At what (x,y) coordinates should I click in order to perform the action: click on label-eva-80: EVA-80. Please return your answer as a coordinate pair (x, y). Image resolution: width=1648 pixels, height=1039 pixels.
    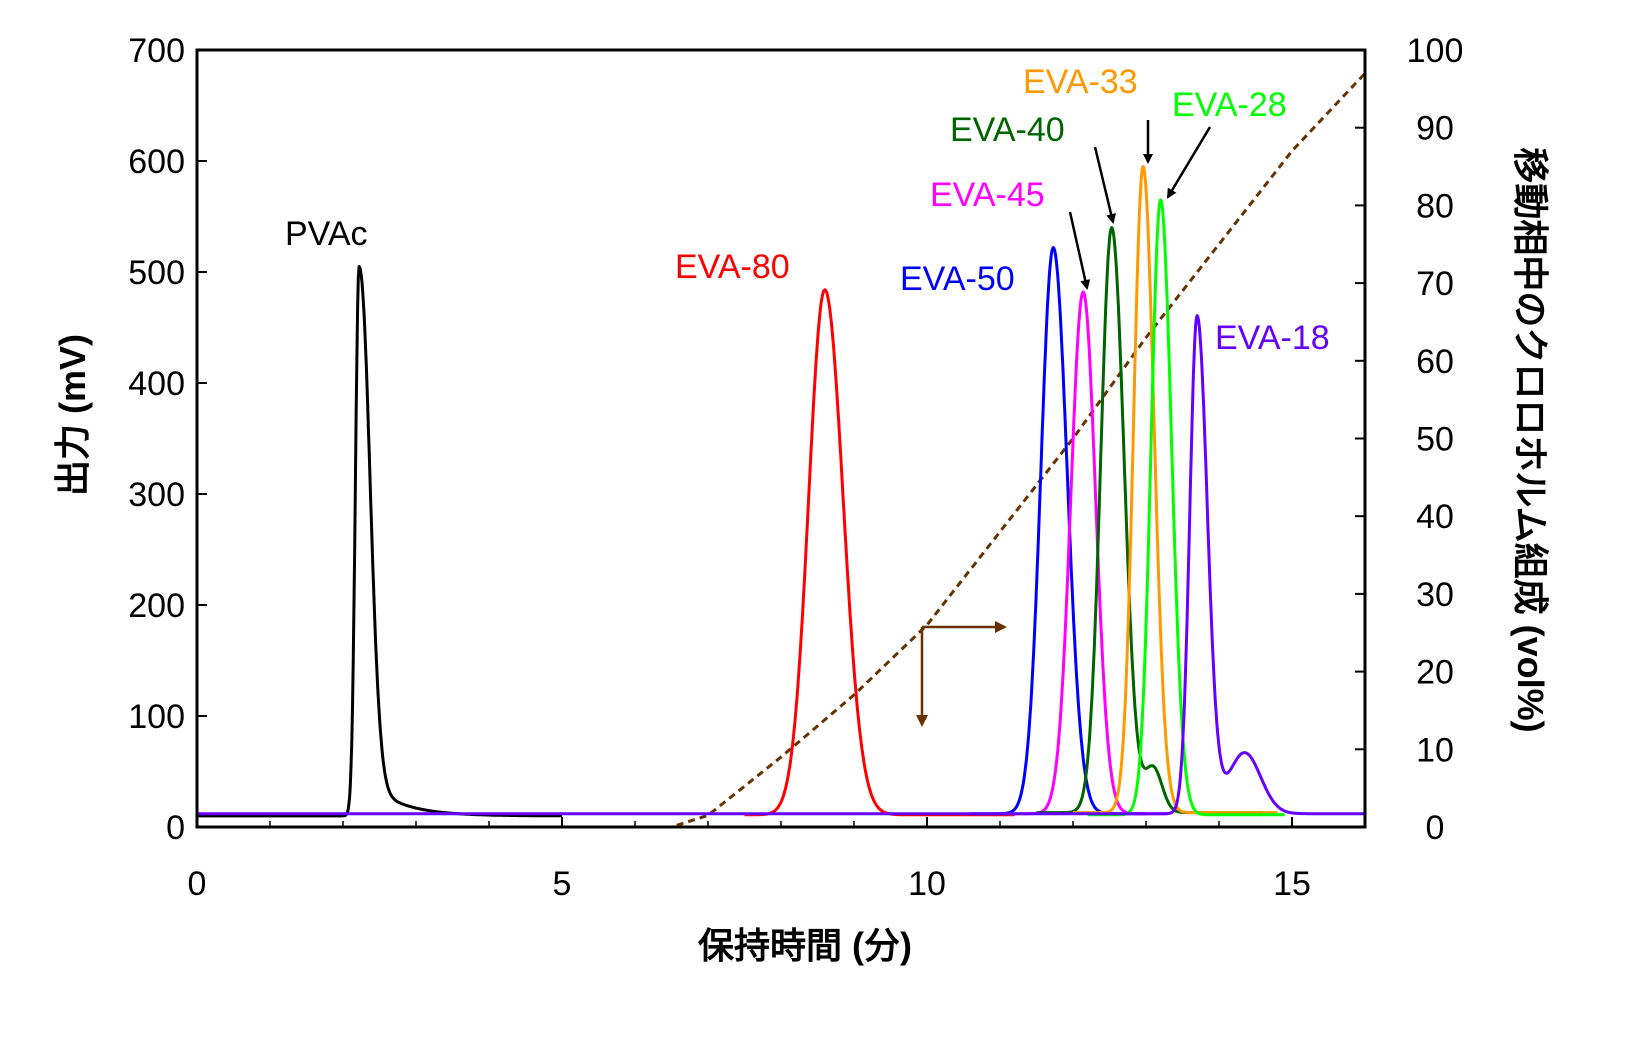
    Looking at the image, I should click on (732, 267).